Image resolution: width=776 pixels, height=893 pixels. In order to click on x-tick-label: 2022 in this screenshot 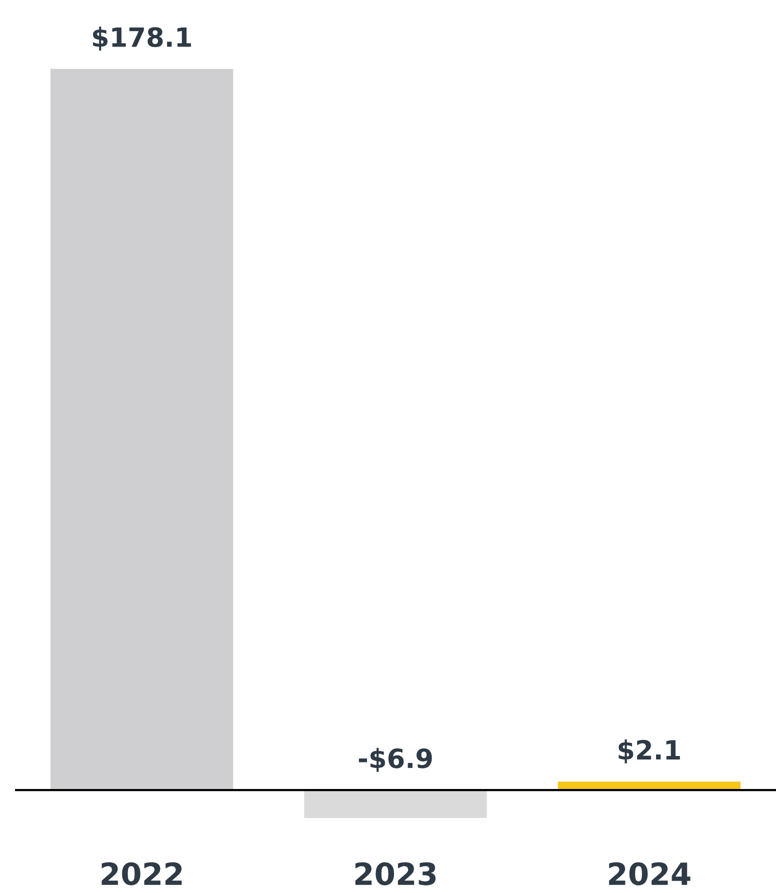, I will do `click(142, 874)`.